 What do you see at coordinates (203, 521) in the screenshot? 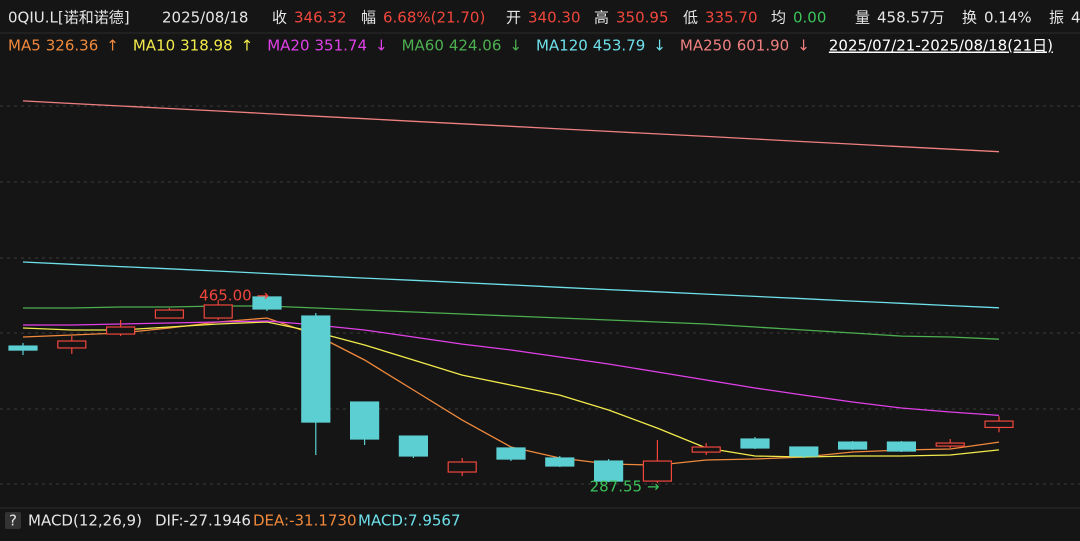
I see `macd-dif: DIF:-27.1946` at bounding box center [203, 521].